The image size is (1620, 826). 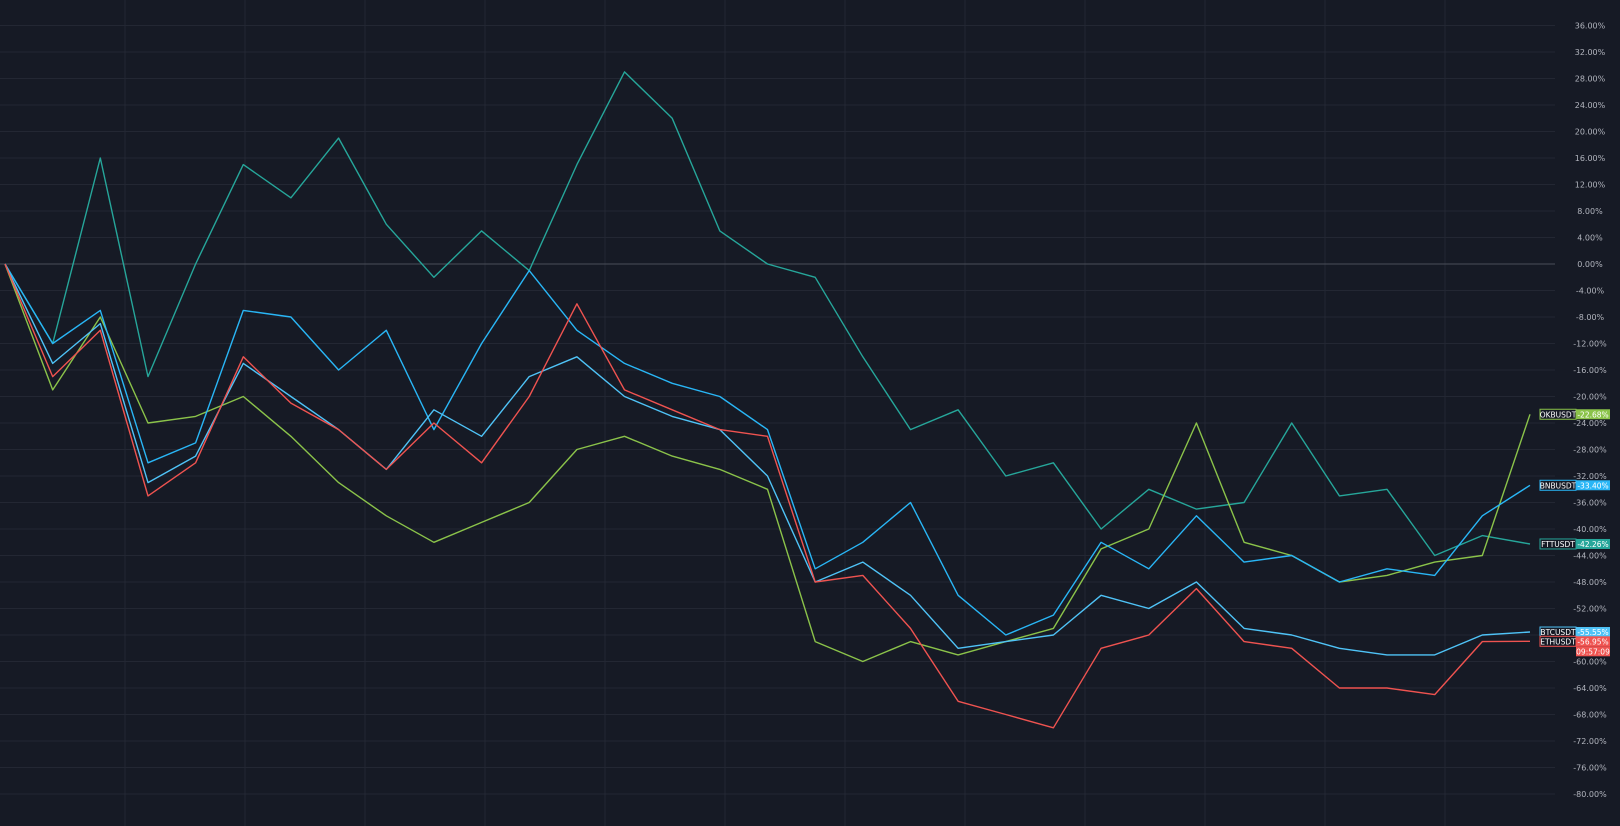 I want to click on y-tick-label: -64.00%, so click(x=1590, y=688).